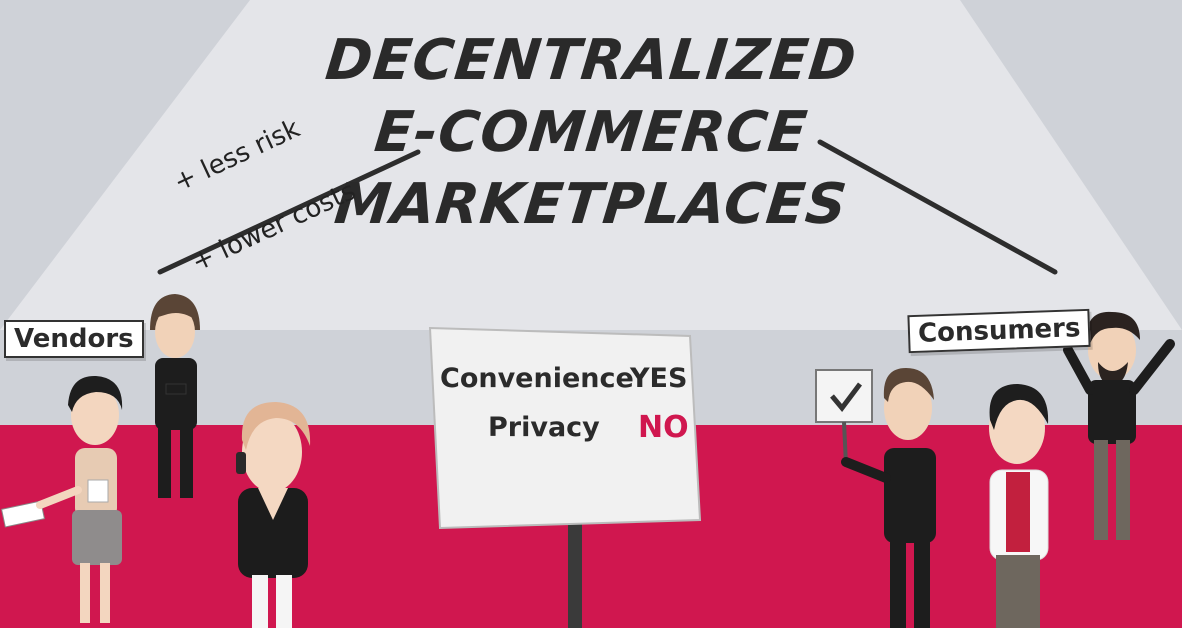 Image resolution: width=1182 pixels, height=628 pixels. I want to click on title-line-1-wrap: DECENTRALIZED, so click(591, 60).